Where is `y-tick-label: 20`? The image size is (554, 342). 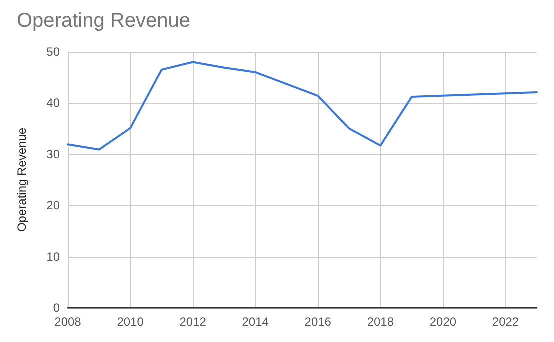
y-tick-label: 20 is located at coordinates (53, 205).